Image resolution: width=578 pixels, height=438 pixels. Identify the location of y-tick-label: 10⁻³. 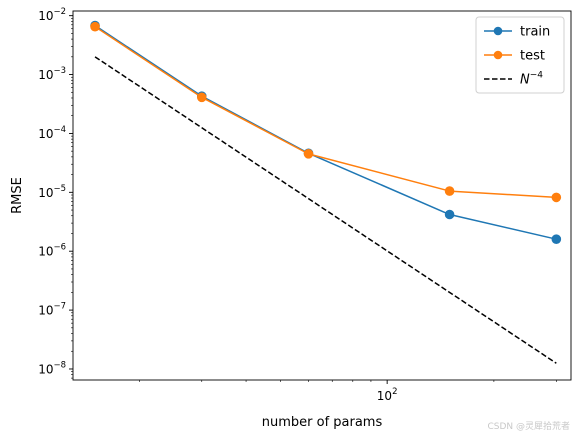
(52, 74).